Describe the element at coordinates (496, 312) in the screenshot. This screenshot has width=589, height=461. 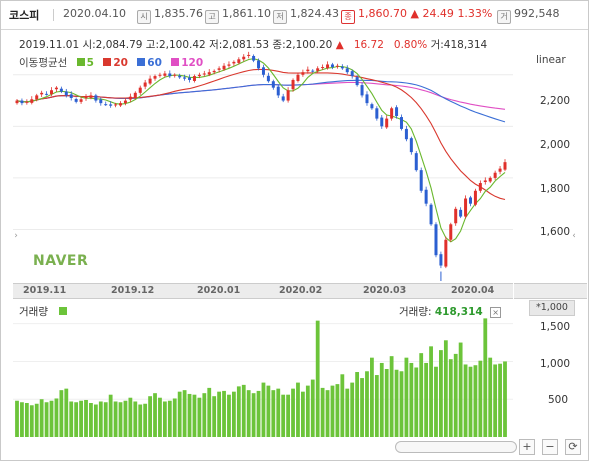
I see `volume-close-icon: ×` at that location.